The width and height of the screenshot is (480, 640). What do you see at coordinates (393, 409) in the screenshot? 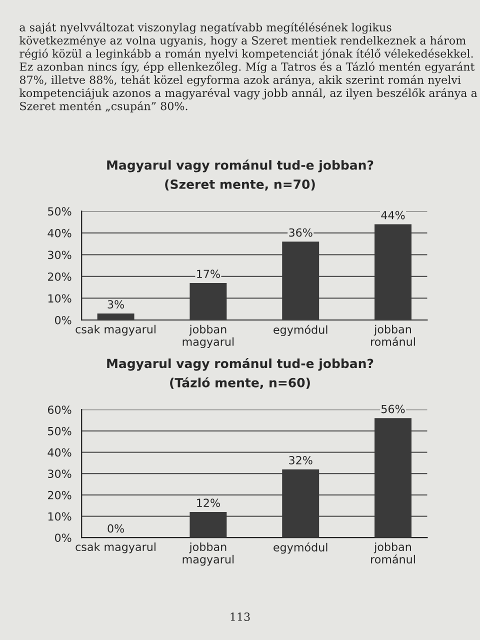
I see `data-label: 56%` at bounding box center [393, 409].